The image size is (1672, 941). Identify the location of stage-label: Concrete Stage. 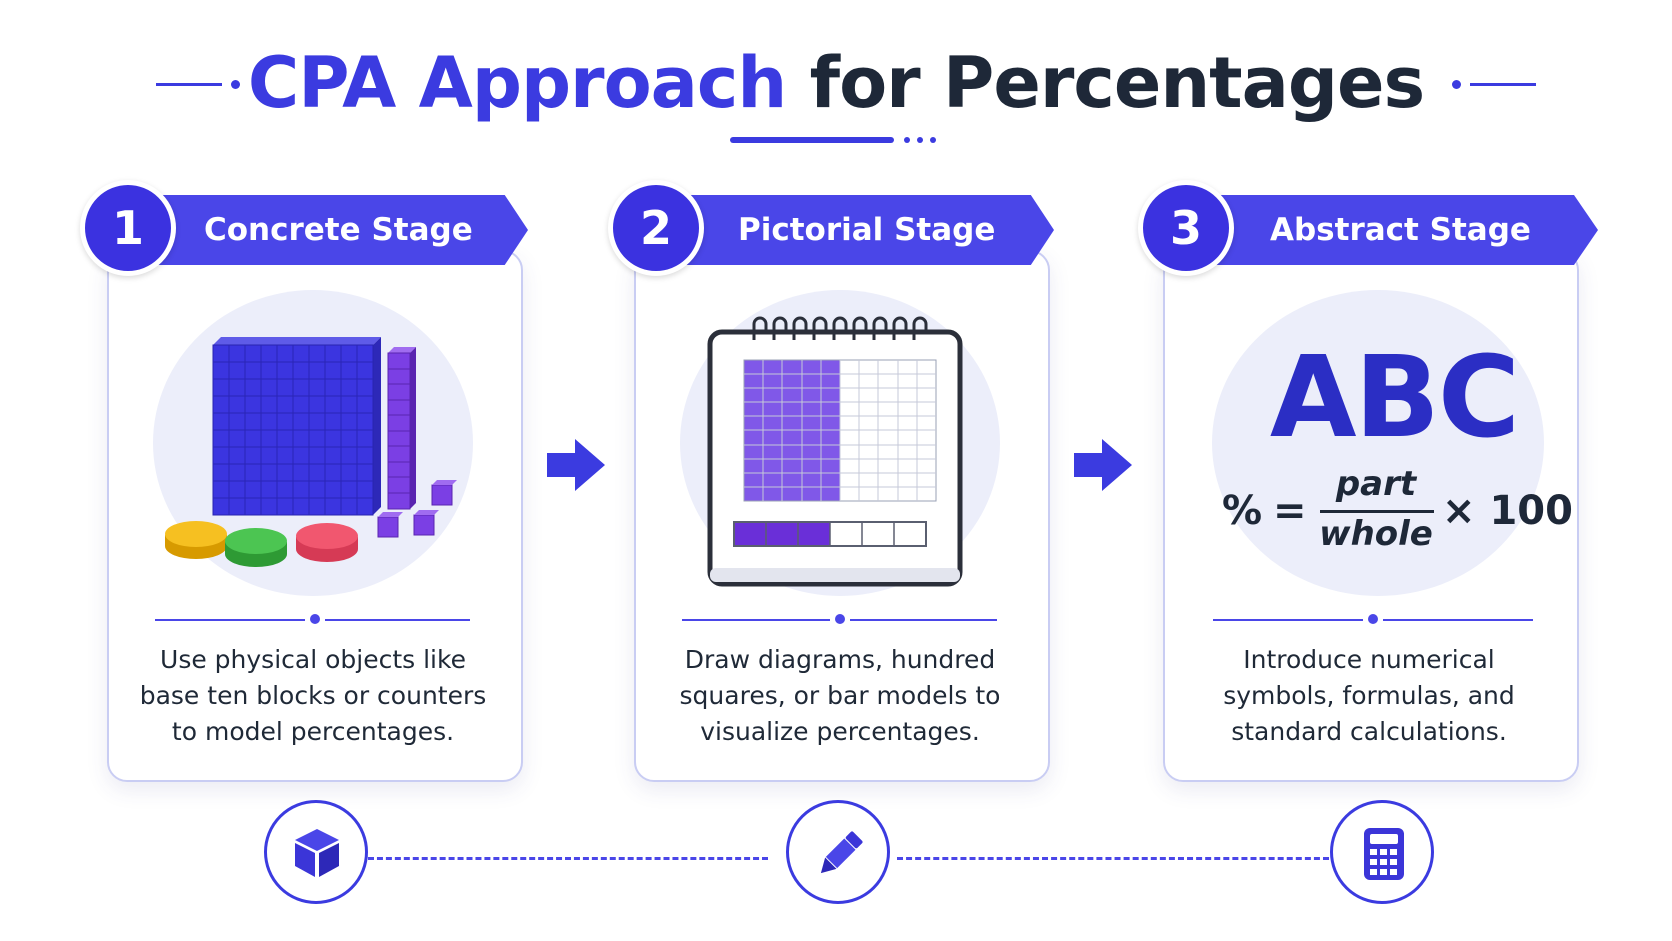
(338, 230).